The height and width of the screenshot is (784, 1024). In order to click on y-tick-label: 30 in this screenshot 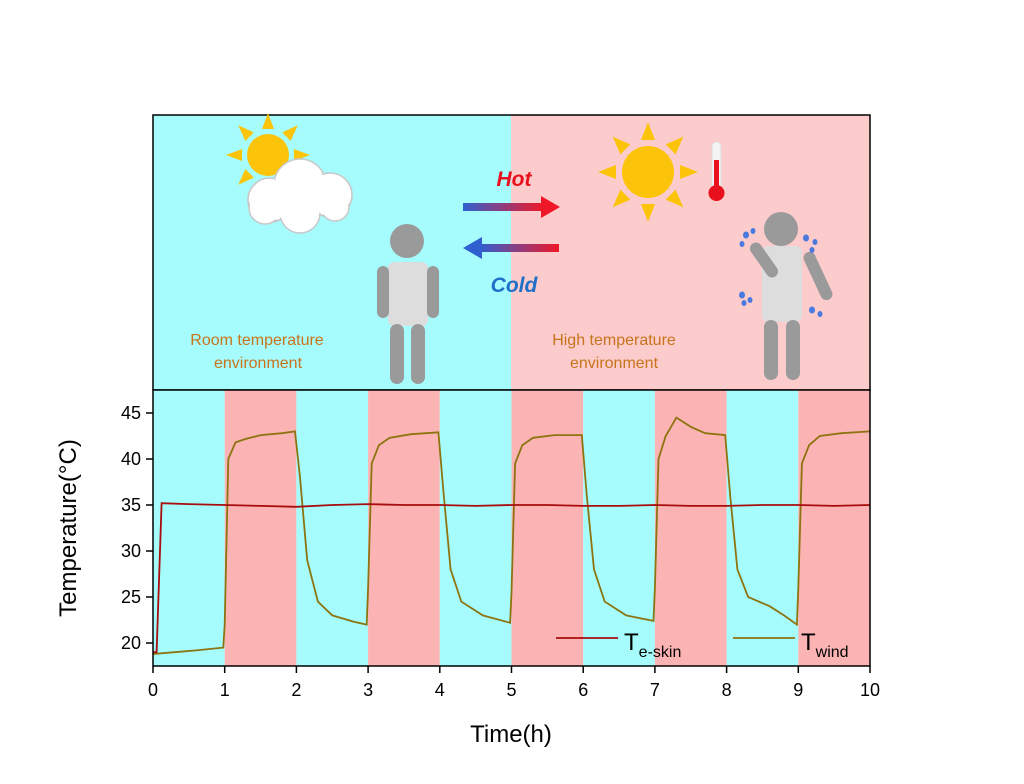, I will do `click(131, 551)`.